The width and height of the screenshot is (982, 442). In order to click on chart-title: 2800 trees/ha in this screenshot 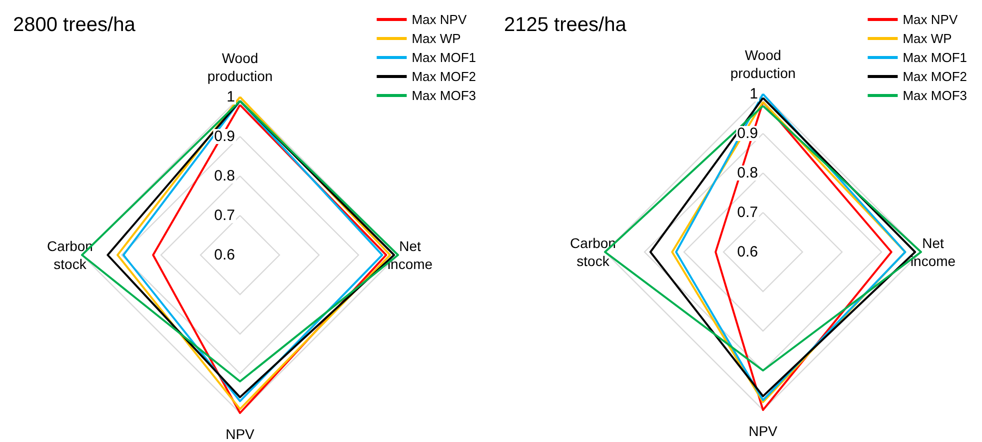, I will do `click(74, 25)`.